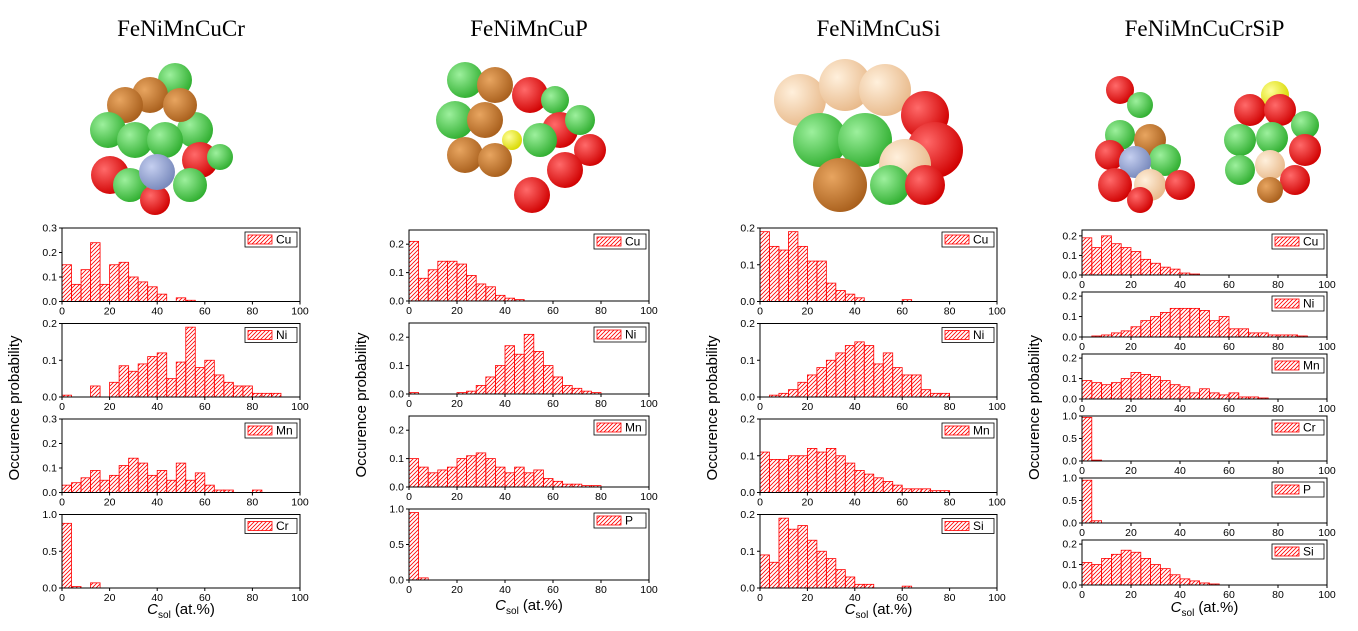  Describe the element at coordinates (361, 405) in the screenshot. I see `y-axis-label: Occurence probability` at that location.